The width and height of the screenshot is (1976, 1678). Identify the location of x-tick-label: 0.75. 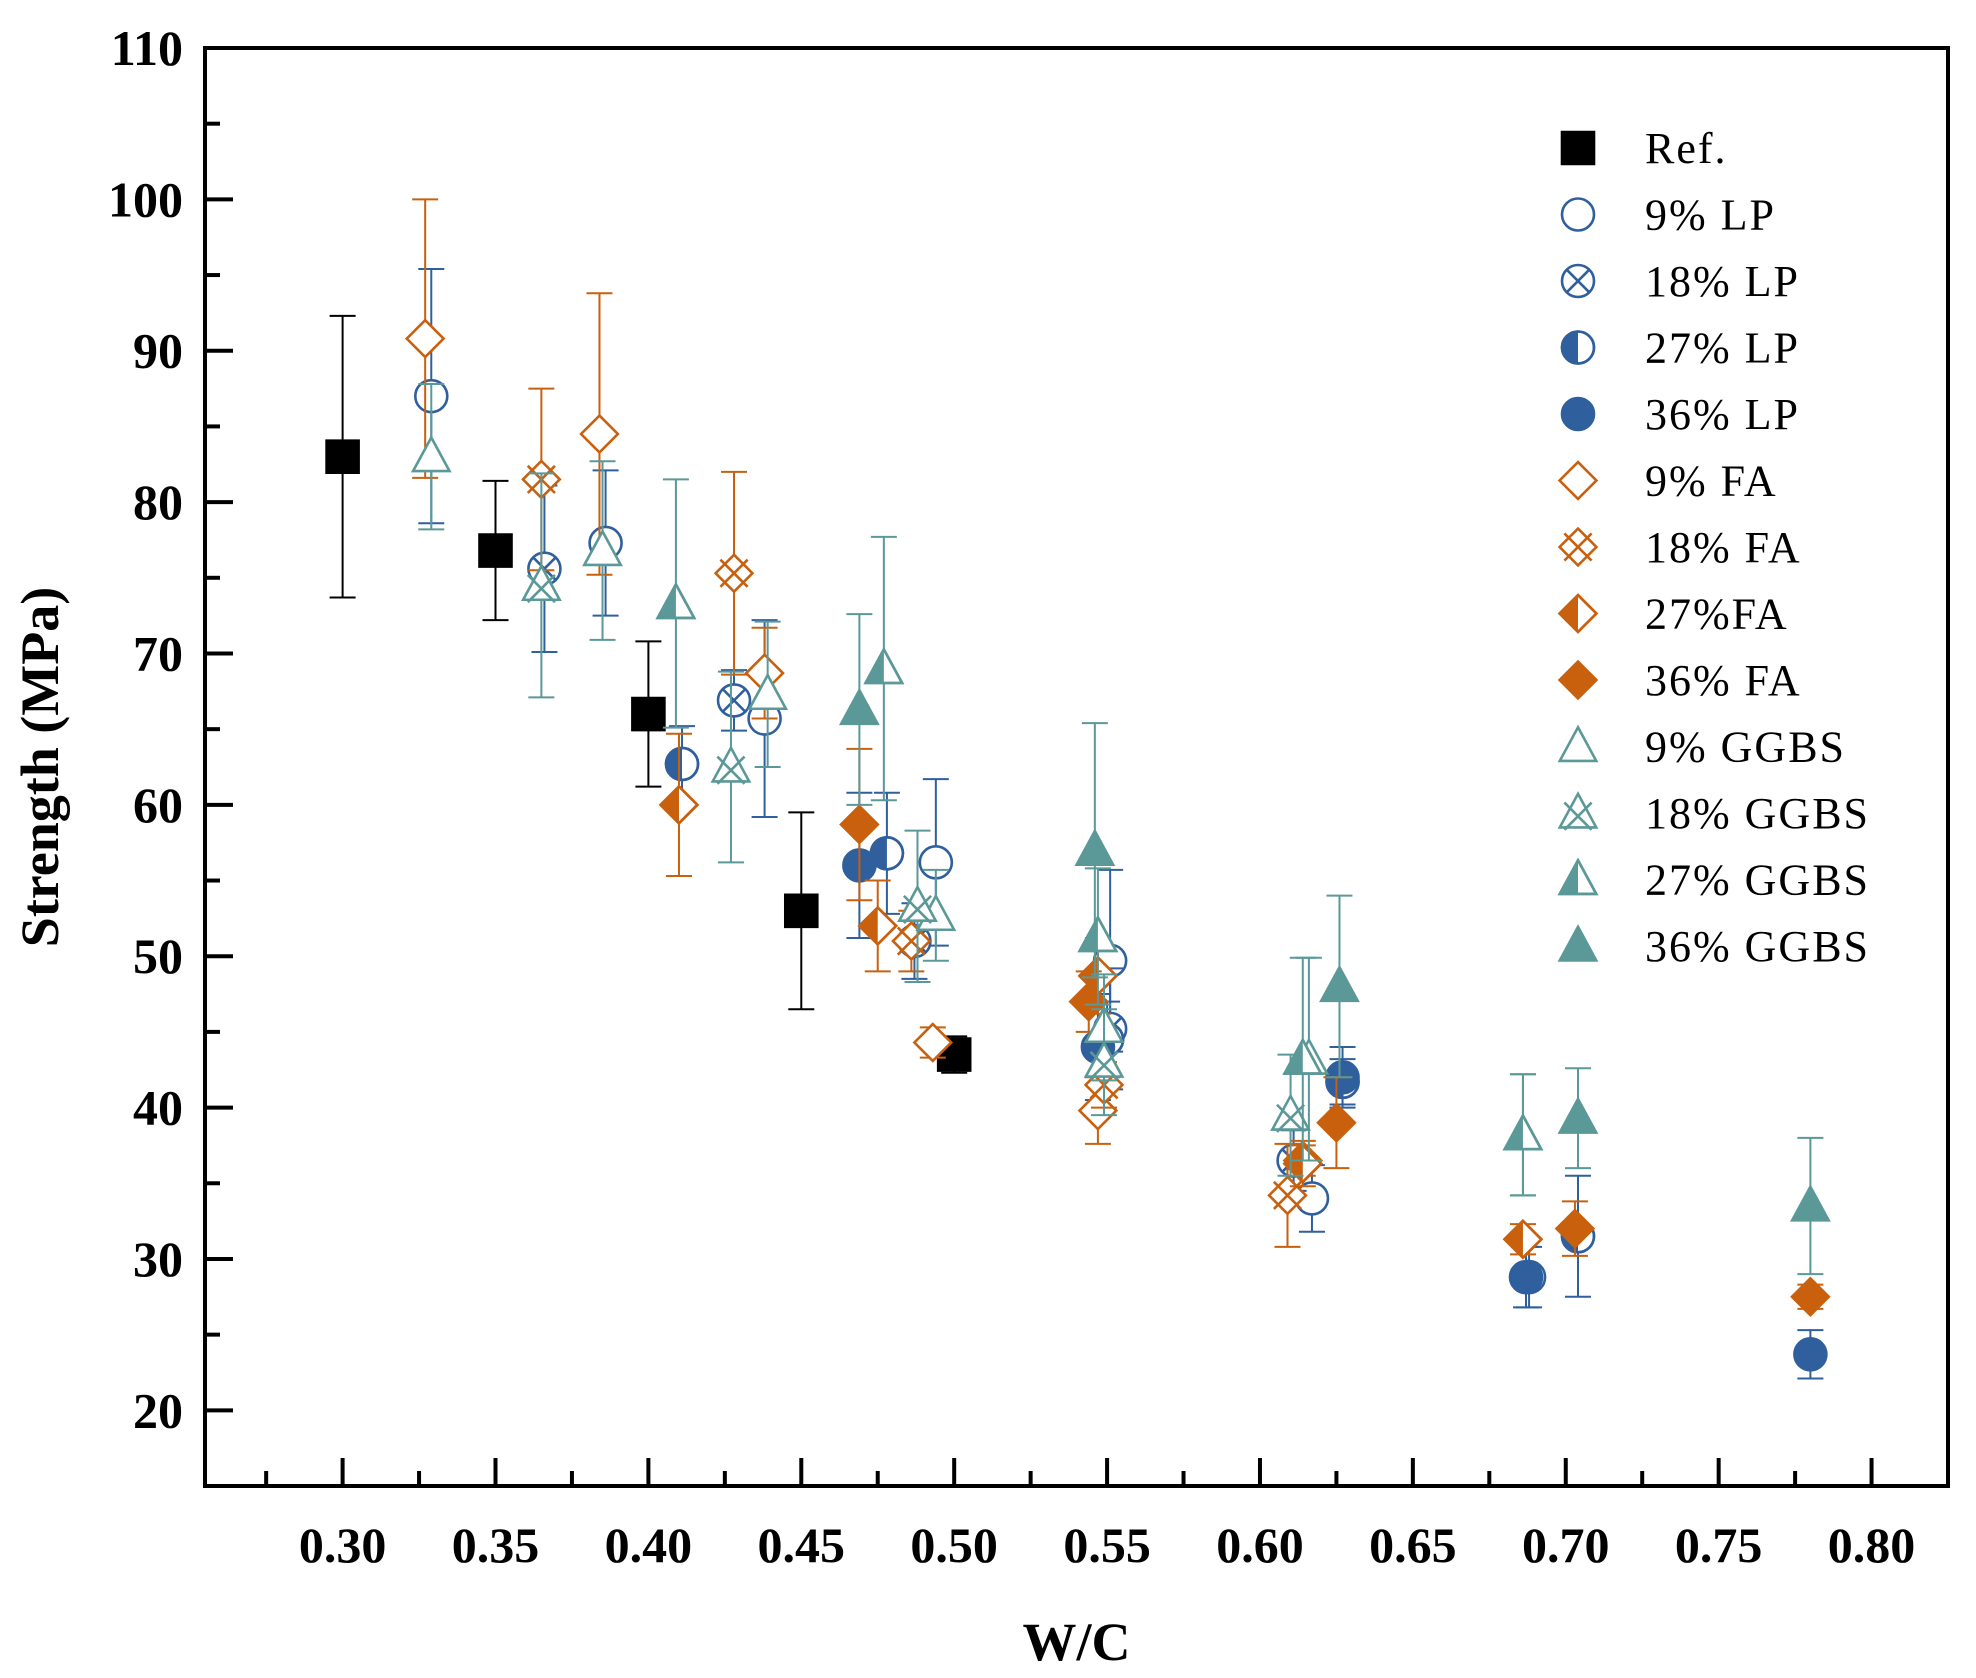
(1719, 1545).